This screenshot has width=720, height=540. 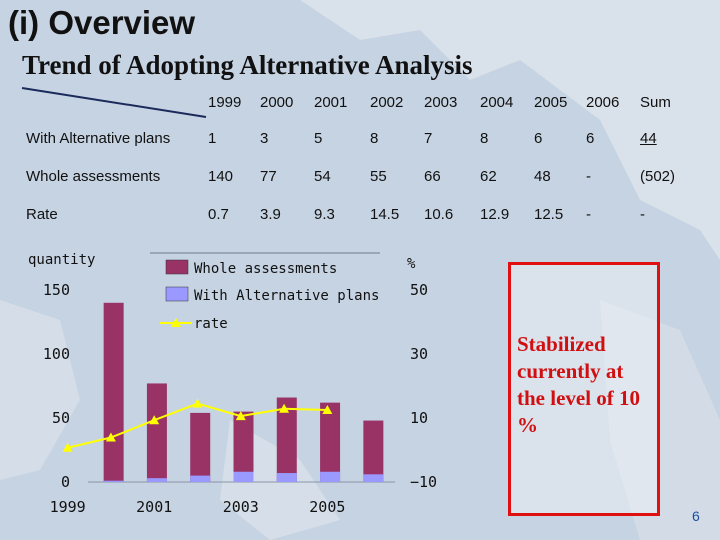 I want to click on header-cell: 2005, so click(x=551, y=102).